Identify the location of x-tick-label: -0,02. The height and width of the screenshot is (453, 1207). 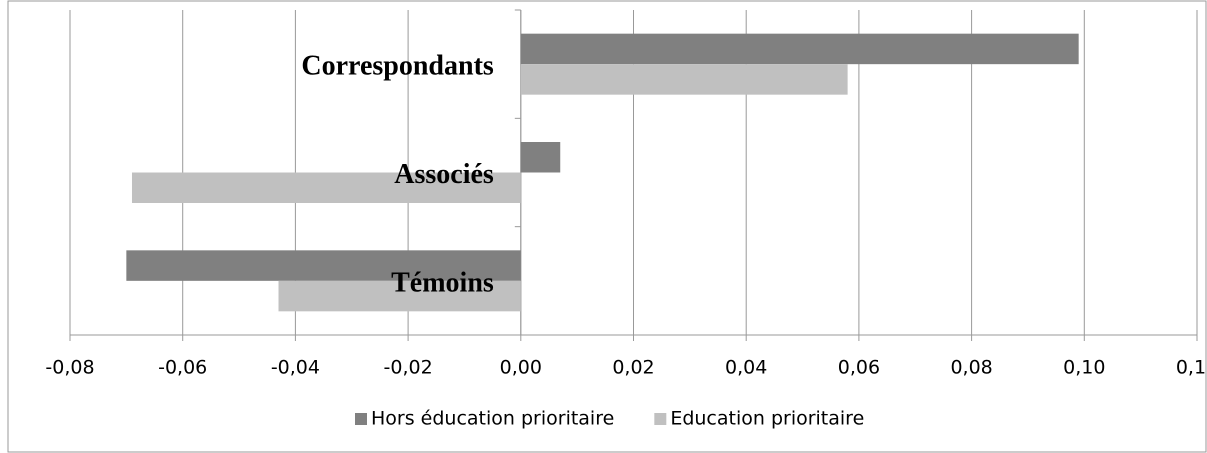
(408, 368).